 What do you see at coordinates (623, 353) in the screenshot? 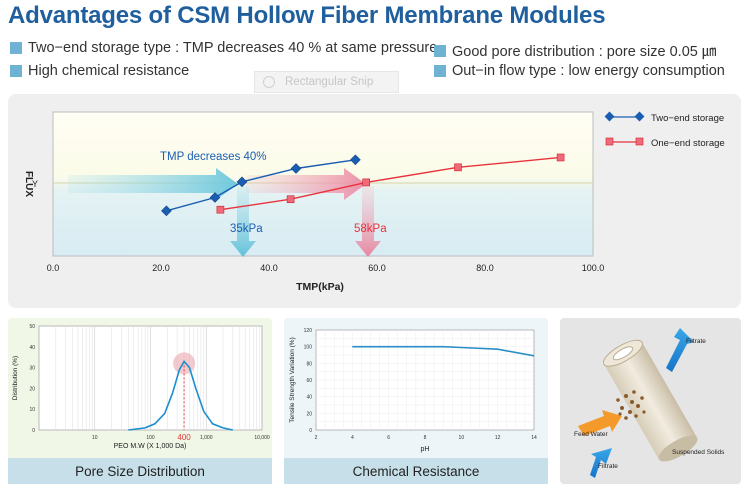
I see `cylinder-lumen` at bounding box center [623, 353].